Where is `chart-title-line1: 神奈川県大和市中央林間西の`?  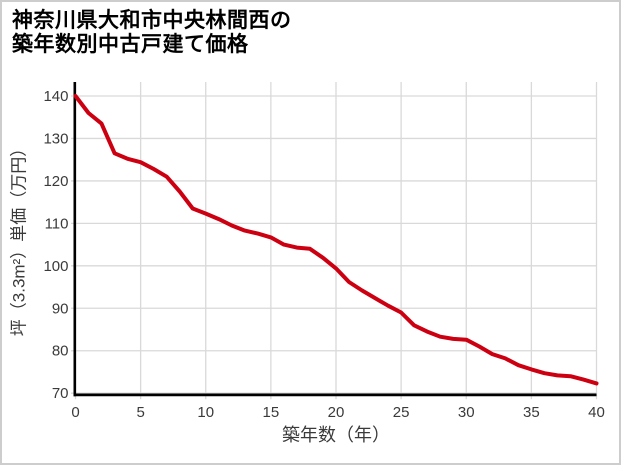 chart-title-line1: 神奈川県大和市中央林間西の is located at coordinates (152, 20).